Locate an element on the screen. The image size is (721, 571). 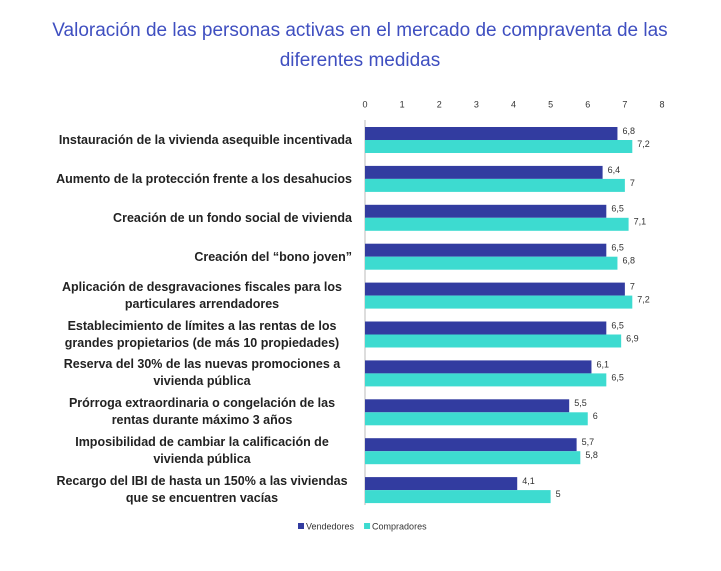
category-label: Creación del “bono joven” is located at coordinates (186, 257).